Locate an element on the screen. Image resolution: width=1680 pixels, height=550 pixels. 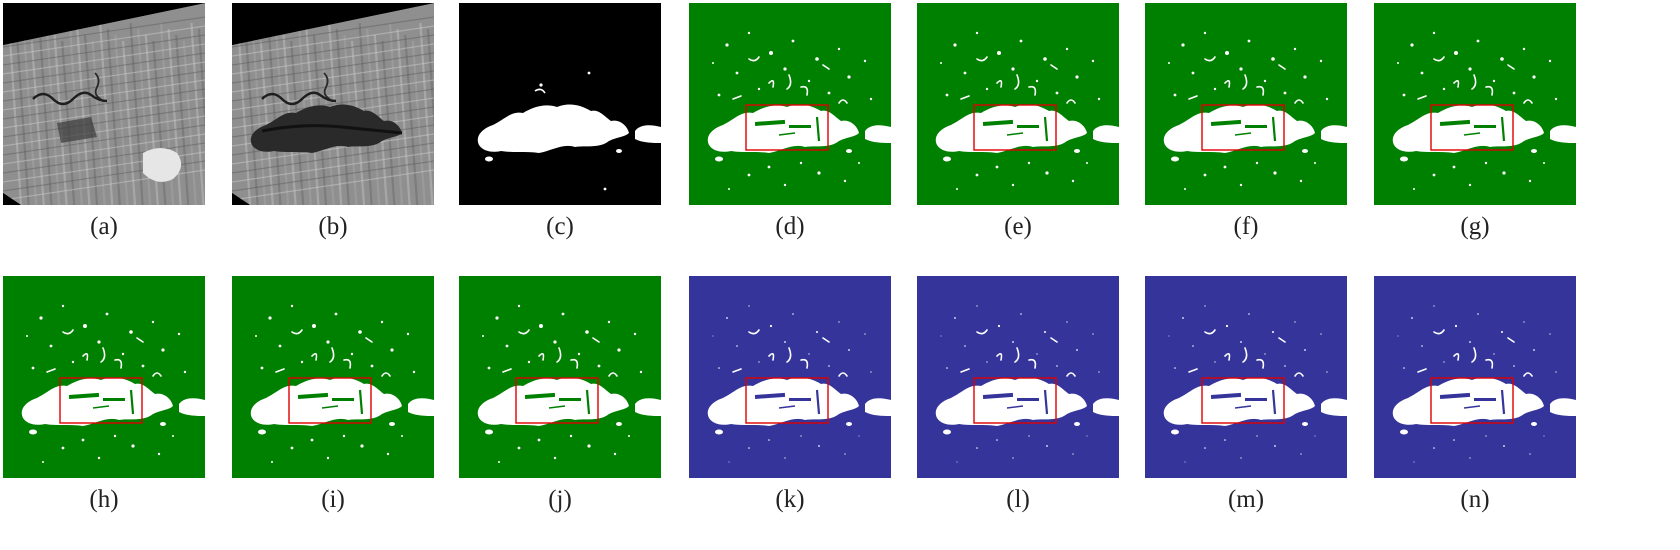
change-map-f is located at coordinates (1246, 104).